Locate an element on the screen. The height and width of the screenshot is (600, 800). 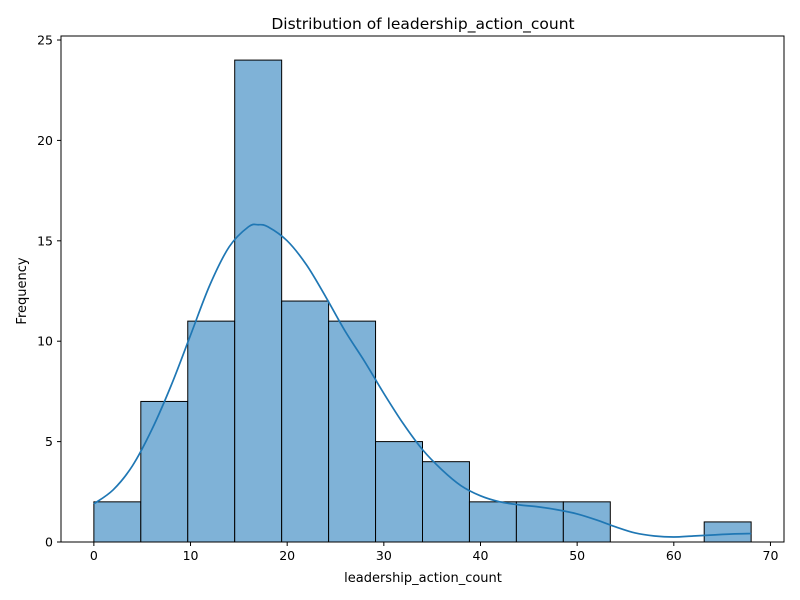
chart-title: Distribution of leadership_action_count is located at coordinates (422, 24).